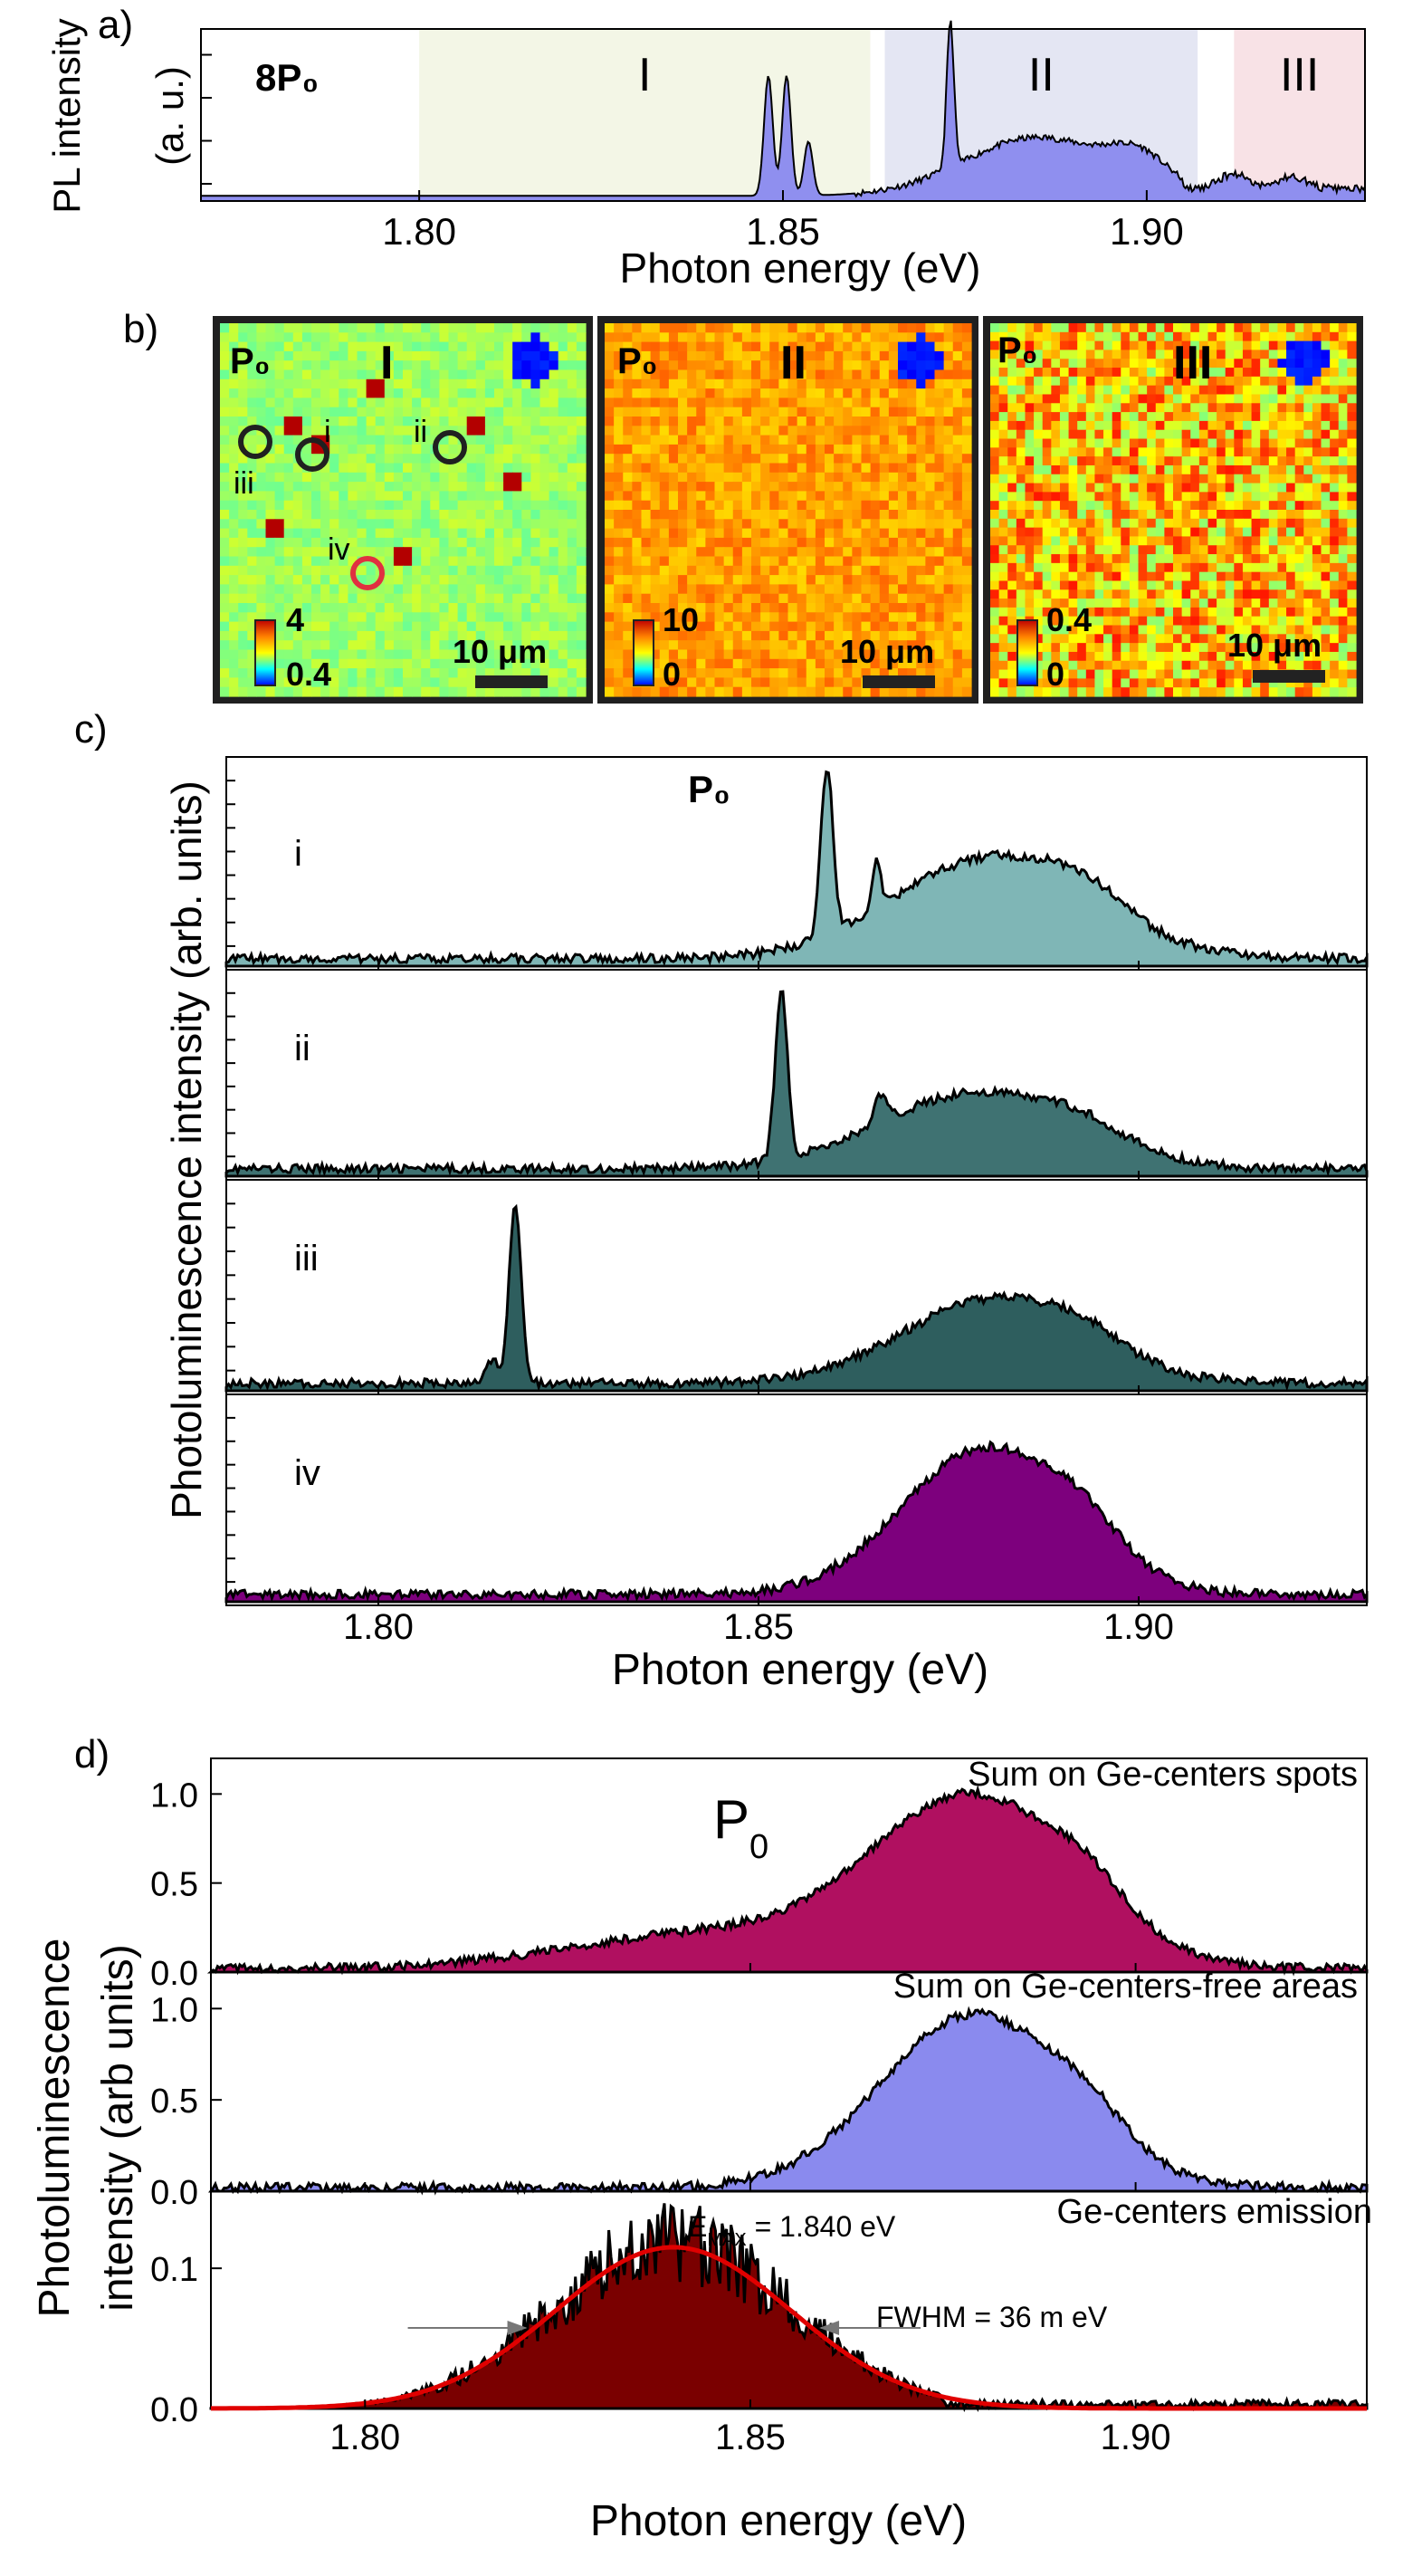 Image resolution: width=1422 pixels, height=2576 pixels. What do you see at coordinates (387, 363) in the screenshot?
I see `map-I-roman: I` at bounding box center [387, 363].